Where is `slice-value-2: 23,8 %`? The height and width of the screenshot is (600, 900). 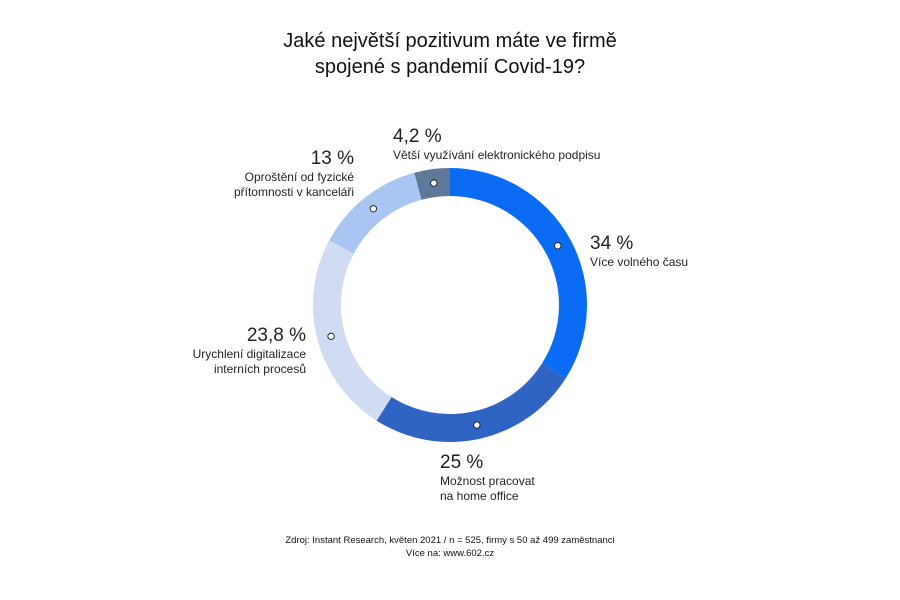 slice-value-2: 23,8 % is located at coordinates (276, 335).